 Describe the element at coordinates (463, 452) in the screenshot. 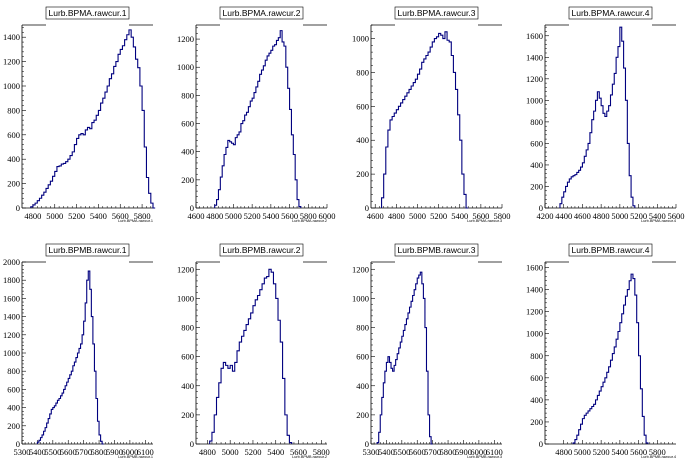

I see `x-tick-label: 5900` at that location.